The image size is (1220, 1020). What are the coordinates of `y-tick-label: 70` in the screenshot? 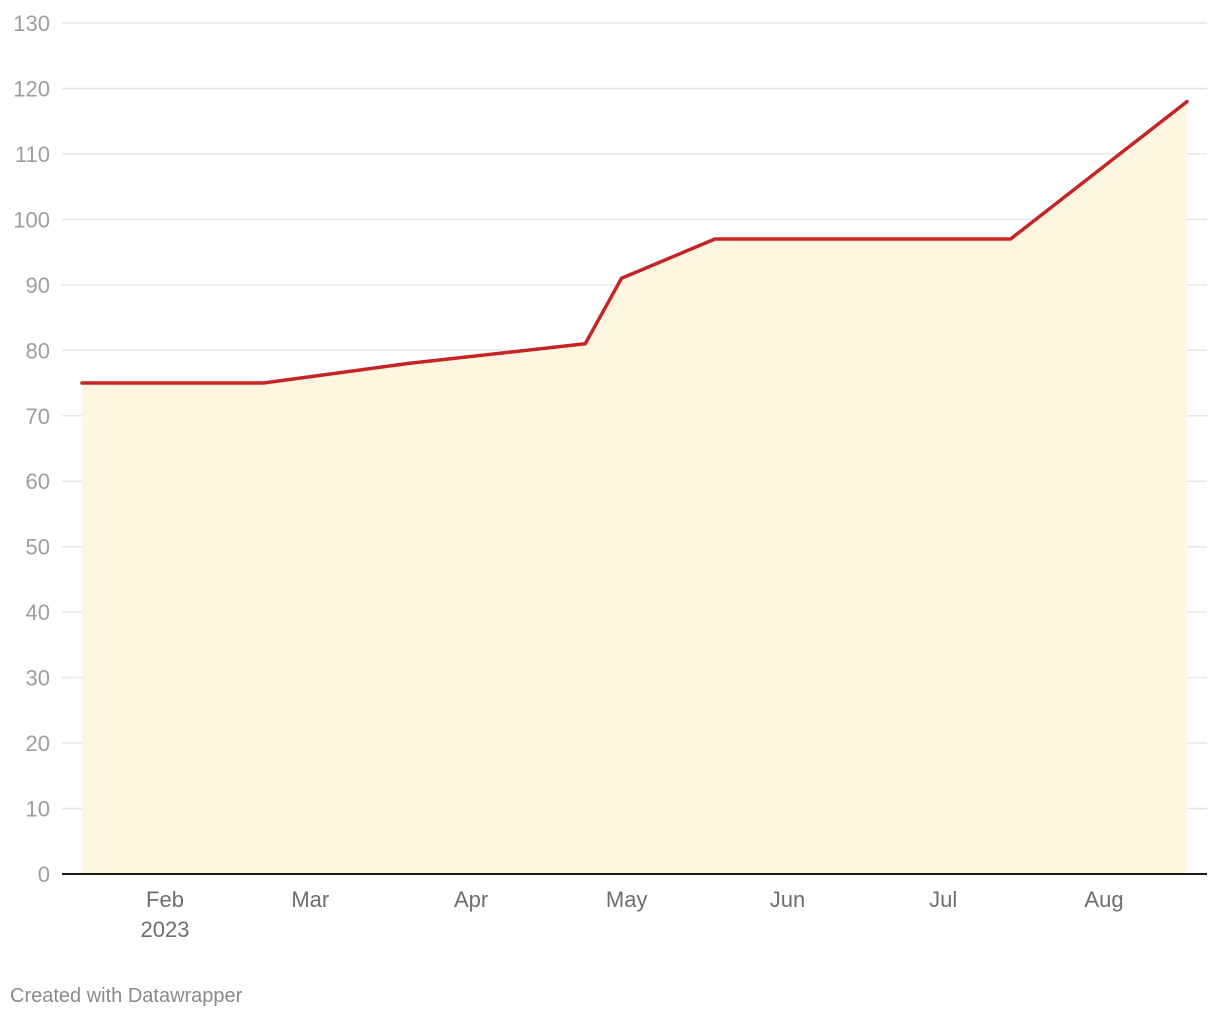 It's located at (38, 416).